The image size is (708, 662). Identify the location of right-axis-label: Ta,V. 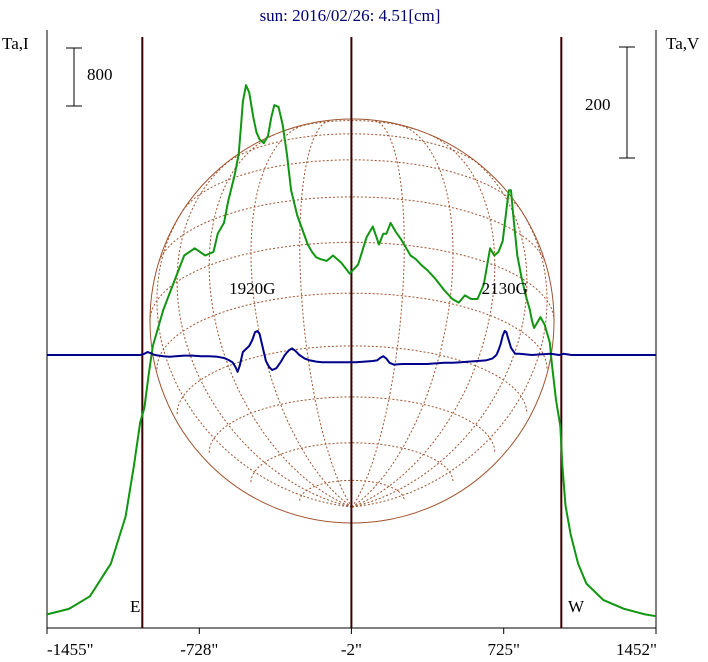
(683, 43).